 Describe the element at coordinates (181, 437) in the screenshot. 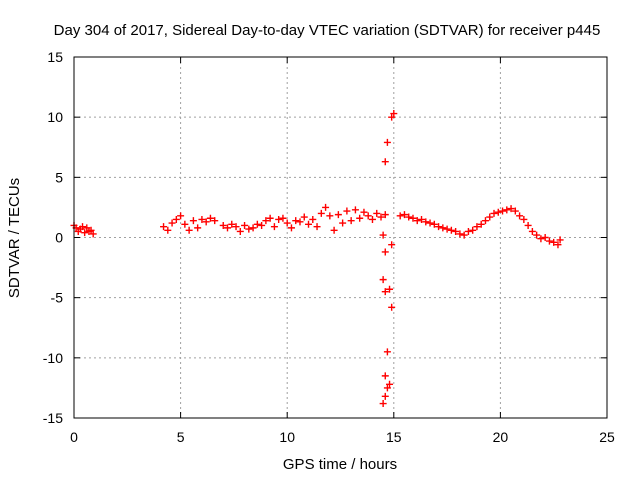

I see `x-tick-label: 5` at that location.